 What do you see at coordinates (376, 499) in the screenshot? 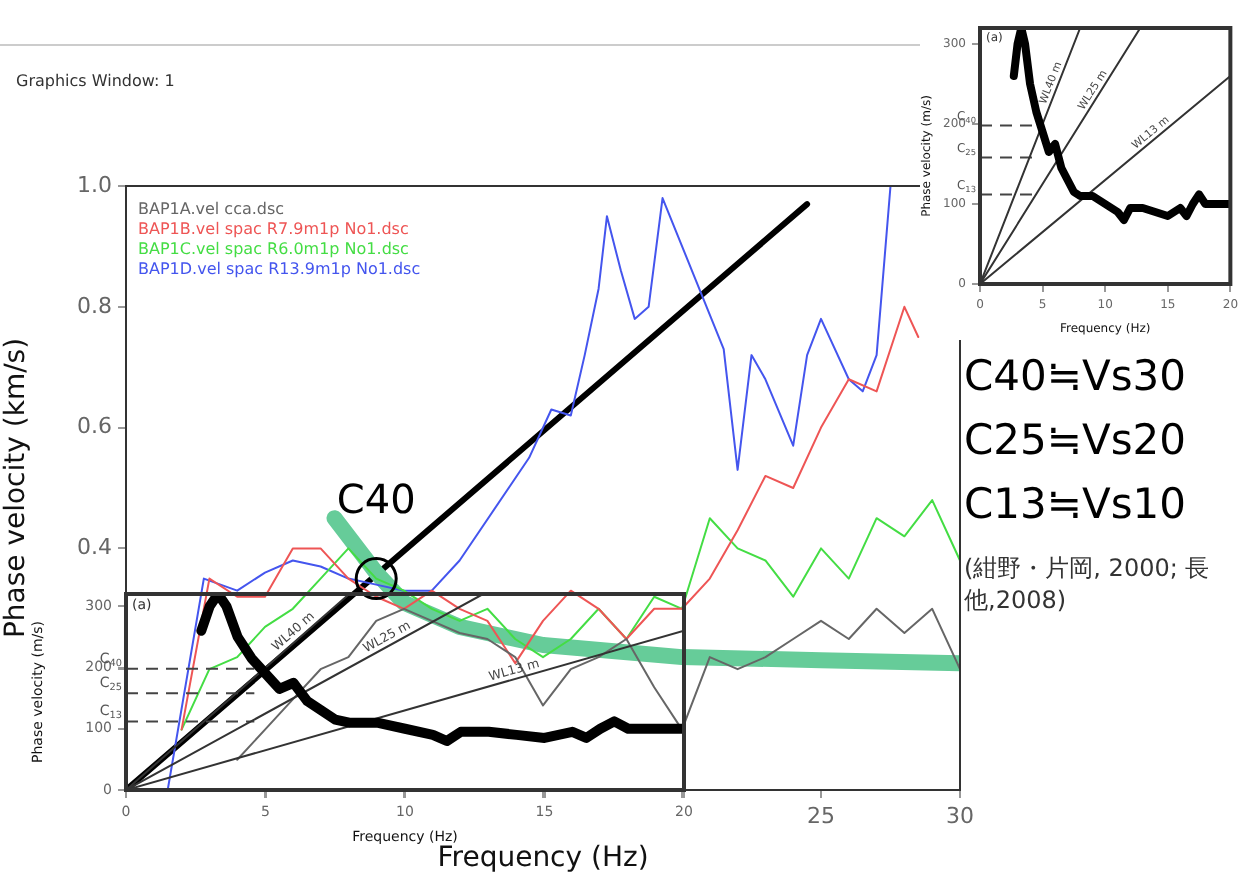
I see `annotation: C40` at bounding box center [376, 499].